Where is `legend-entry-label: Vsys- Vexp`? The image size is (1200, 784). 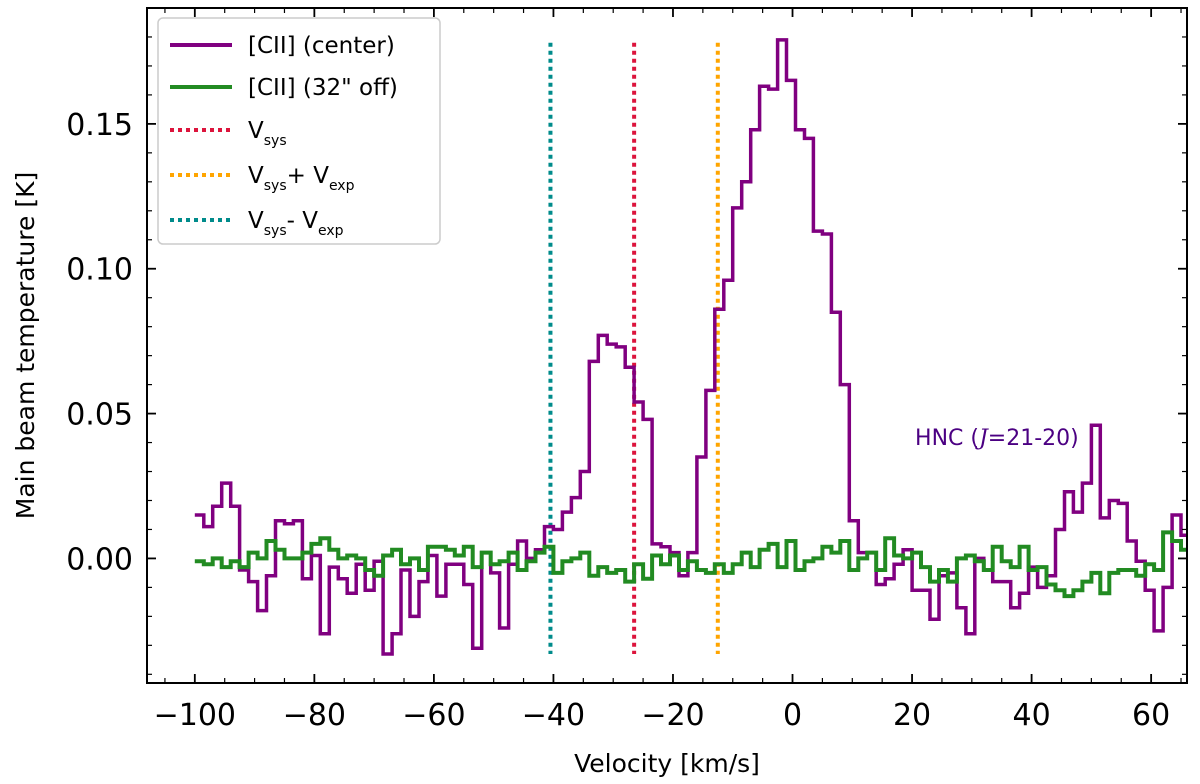
legend-entry-label: Vsys- Vexp is located at coordinates (296, 223).